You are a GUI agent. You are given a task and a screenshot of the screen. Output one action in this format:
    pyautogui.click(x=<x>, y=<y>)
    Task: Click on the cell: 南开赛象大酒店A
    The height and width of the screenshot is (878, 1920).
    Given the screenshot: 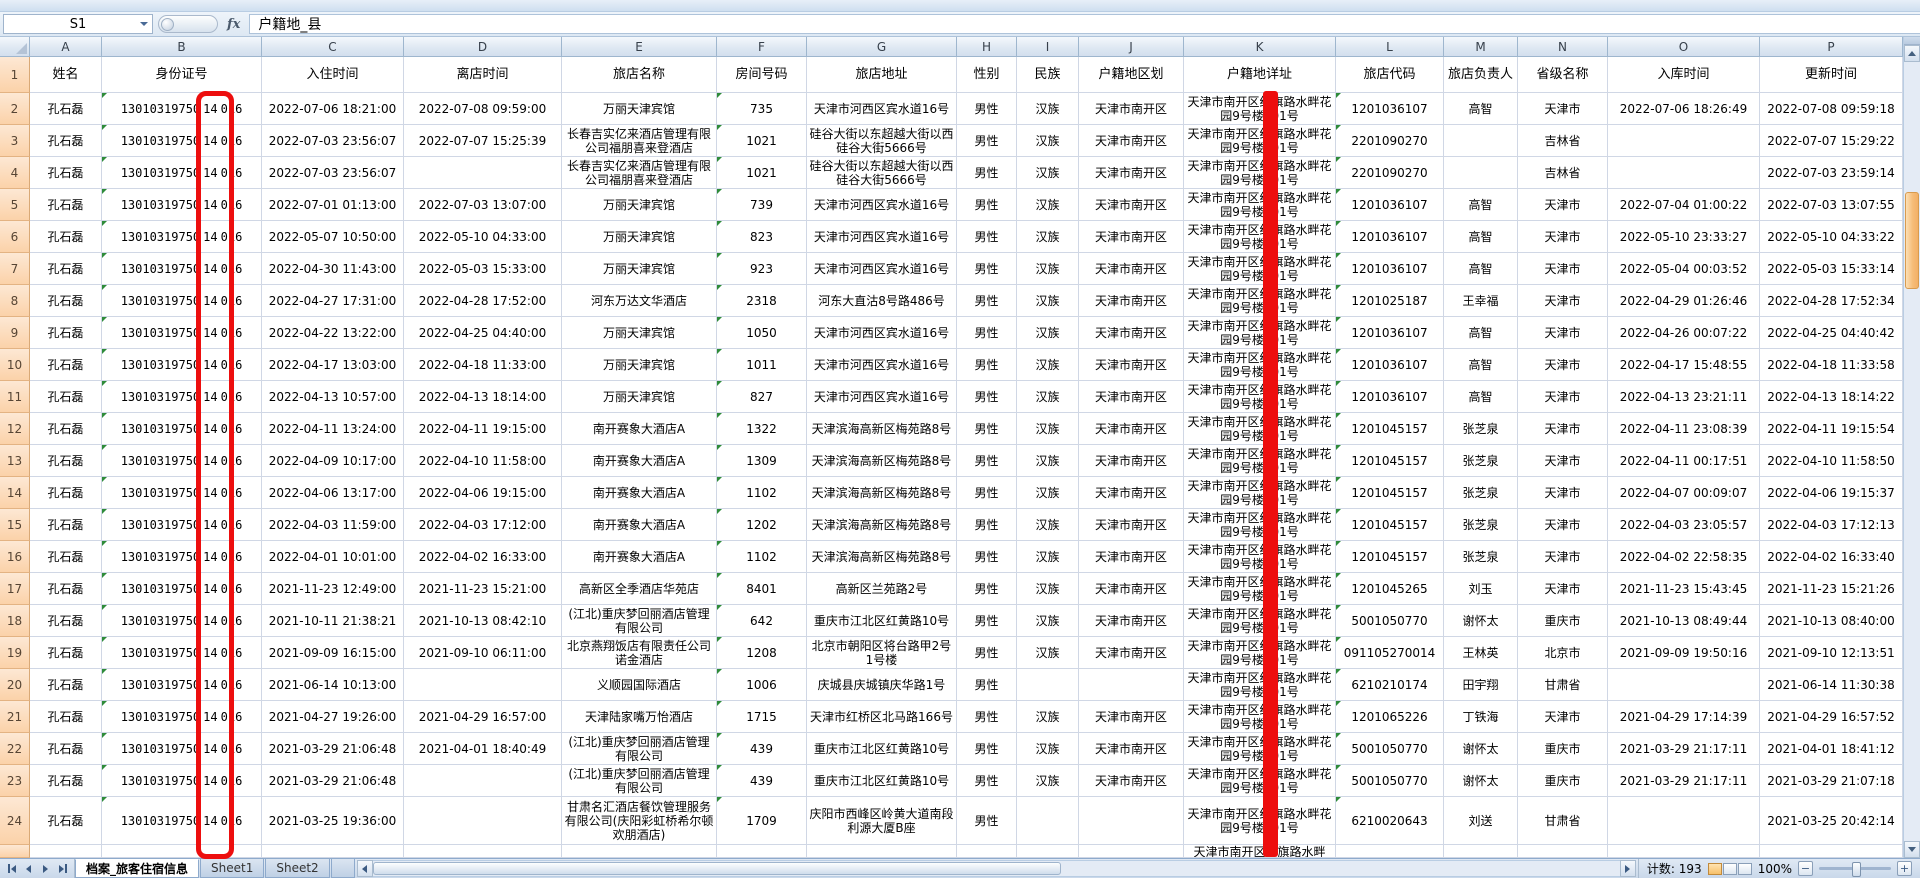 What is the action you would take?
    pyautogui.click(x=639, y=557)
    